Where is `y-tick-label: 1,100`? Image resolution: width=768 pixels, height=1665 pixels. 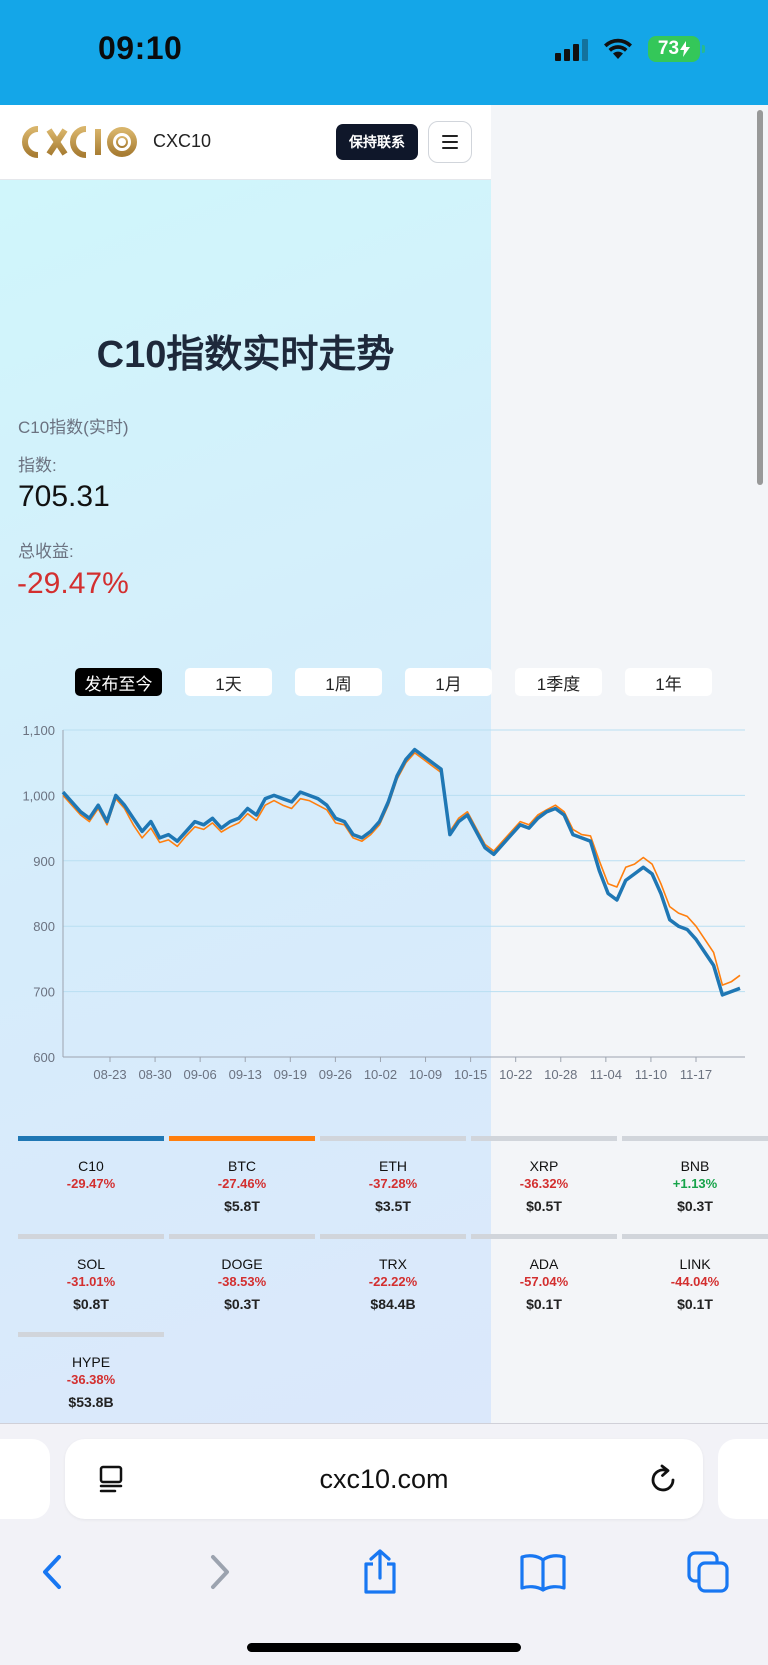
y-tick-label: 1,100 is located at coordinates (38, 730).